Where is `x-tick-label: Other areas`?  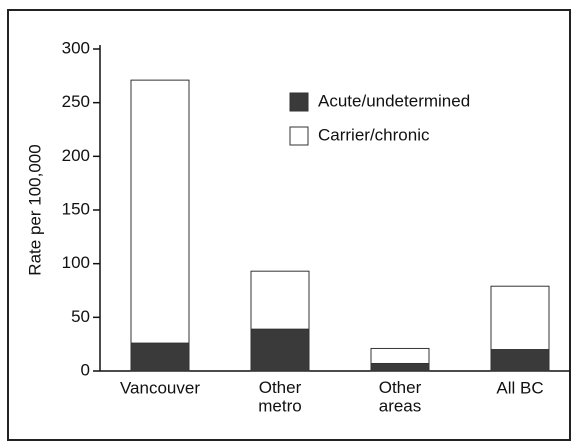
x-tick-label: Other areas is located at coordinates (400, 397).